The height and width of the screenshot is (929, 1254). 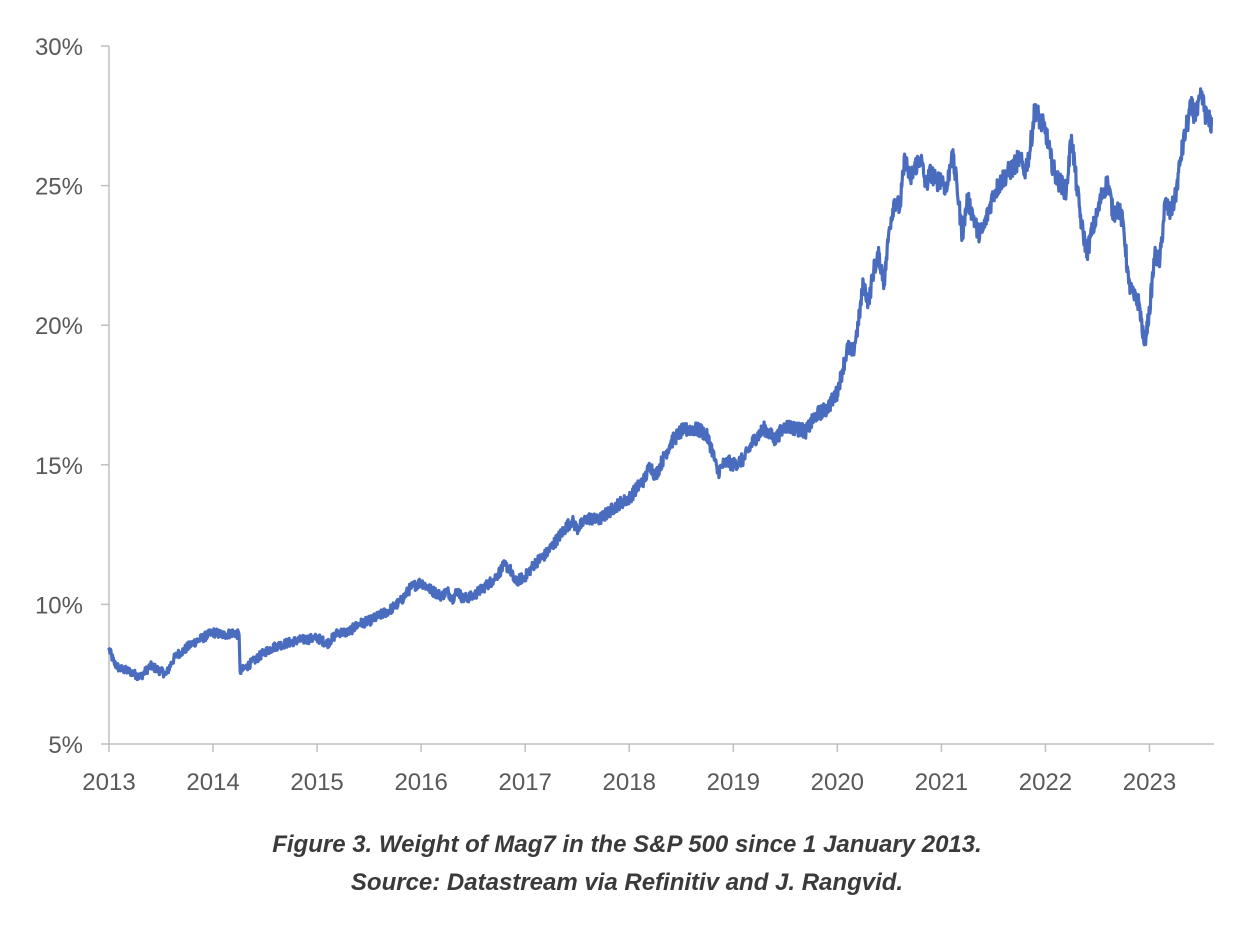 I want to click on y-tick-label: 20%, so click(x=59, y=326).